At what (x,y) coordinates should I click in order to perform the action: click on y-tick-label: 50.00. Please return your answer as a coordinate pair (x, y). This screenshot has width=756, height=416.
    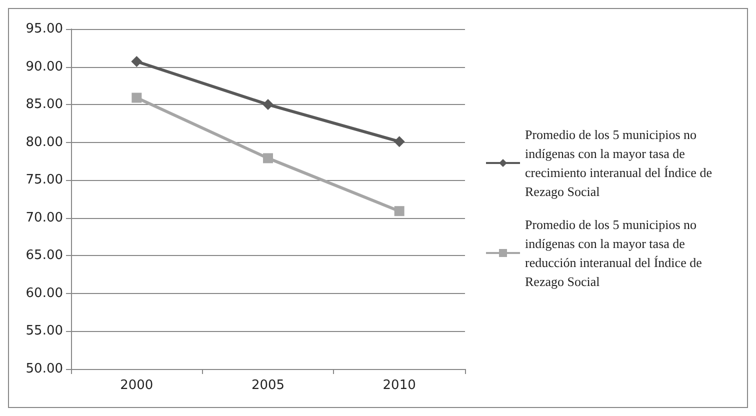
    Looking at the image, I should click on (44, 369).